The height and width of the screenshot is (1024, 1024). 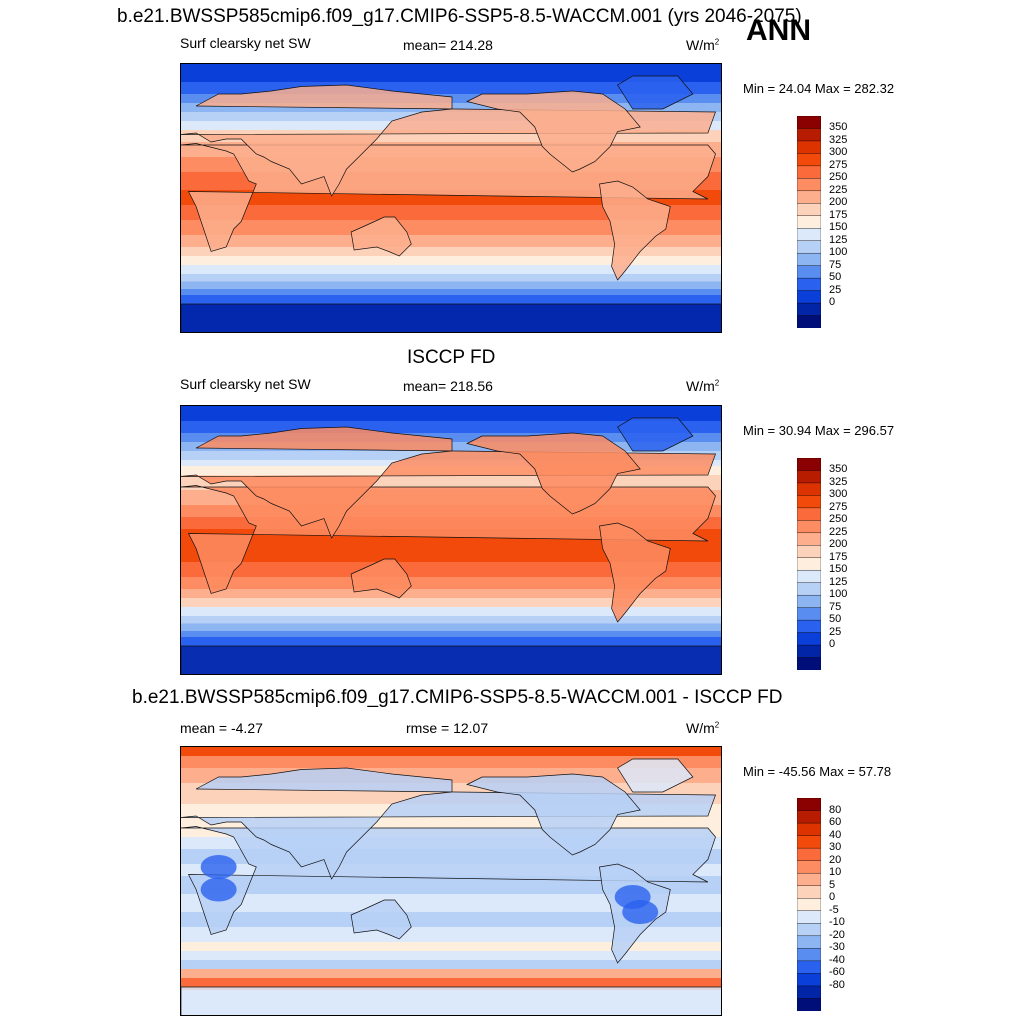 What do you see at coordinates (703, 386) in the screenshot?
I see `panel-2-units: W/m2` at bounding box center [703, 386].